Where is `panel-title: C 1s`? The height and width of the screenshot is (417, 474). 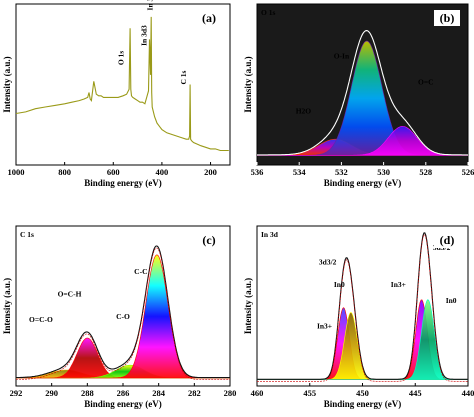
panel-title: C 1s is located at coordinates (27, 234).